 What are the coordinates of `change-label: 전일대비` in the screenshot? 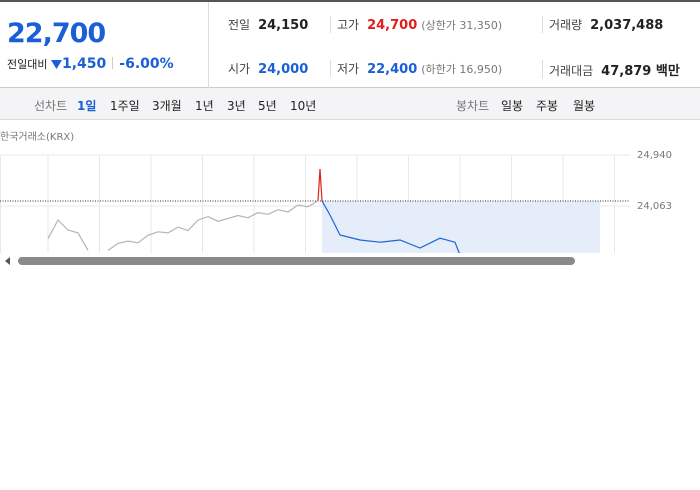 It's located at (27, 64).